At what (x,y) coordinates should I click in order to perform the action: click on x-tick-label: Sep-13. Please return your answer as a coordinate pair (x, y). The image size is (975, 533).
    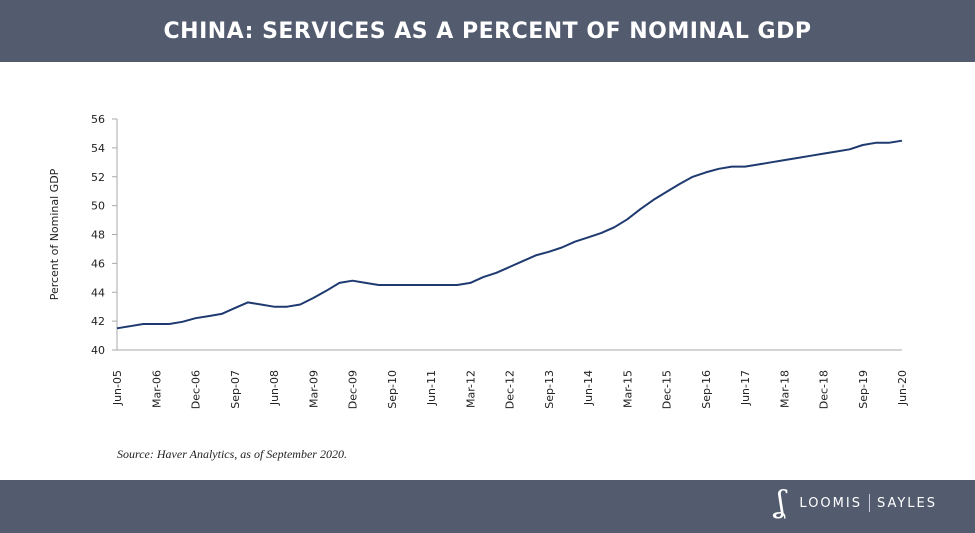
    Looking at the image, I should click on (549, 389).